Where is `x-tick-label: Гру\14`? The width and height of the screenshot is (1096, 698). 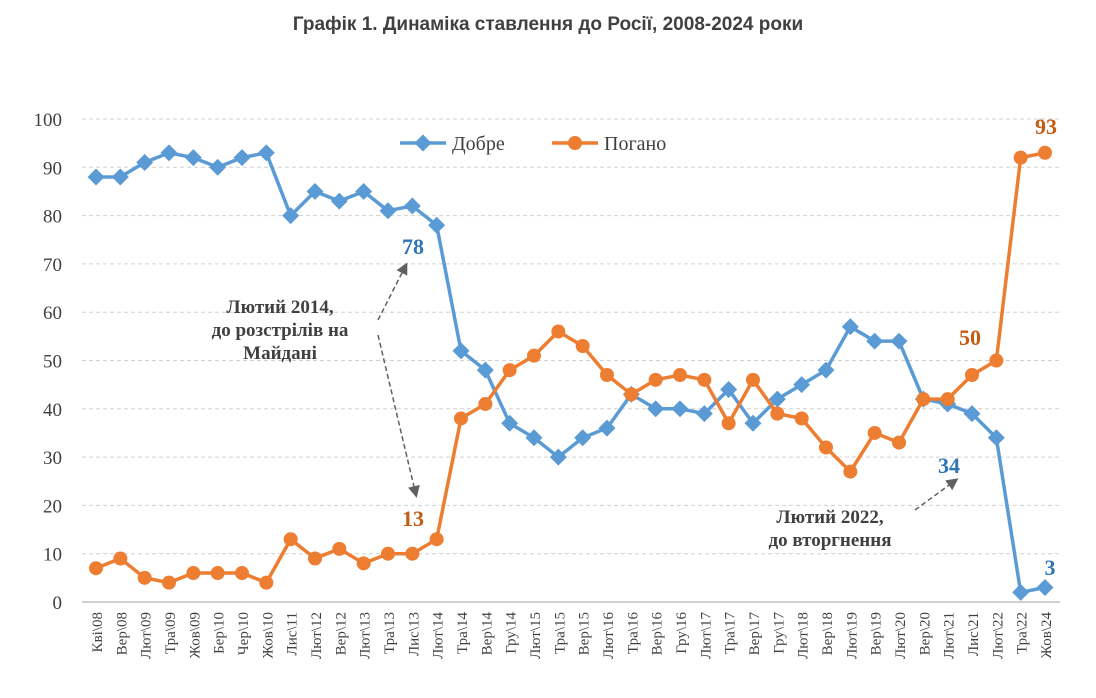
x-tick-label: Гру\14 is located at coordinates (512, 633).